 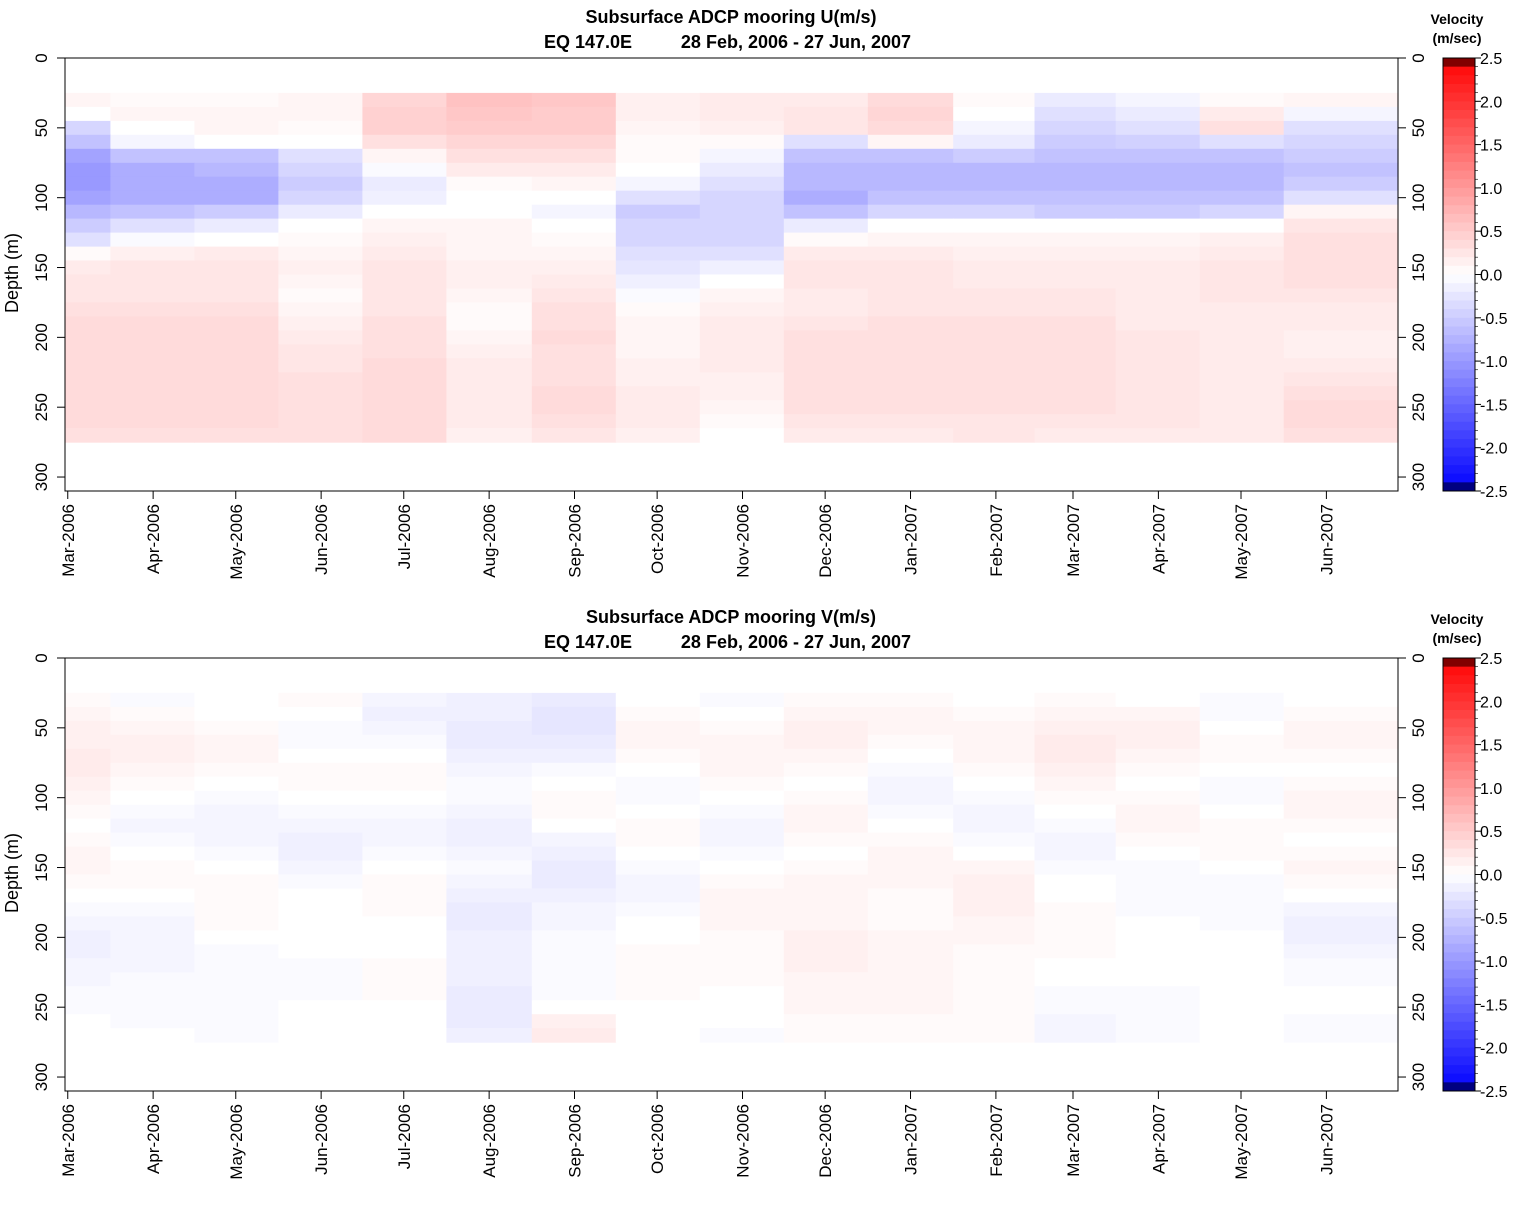 What do you see at coordinates (1494, 362) in the screenshot?
I see `colorbar-tick-label: -1.0` at bounding box center [1494, 362].